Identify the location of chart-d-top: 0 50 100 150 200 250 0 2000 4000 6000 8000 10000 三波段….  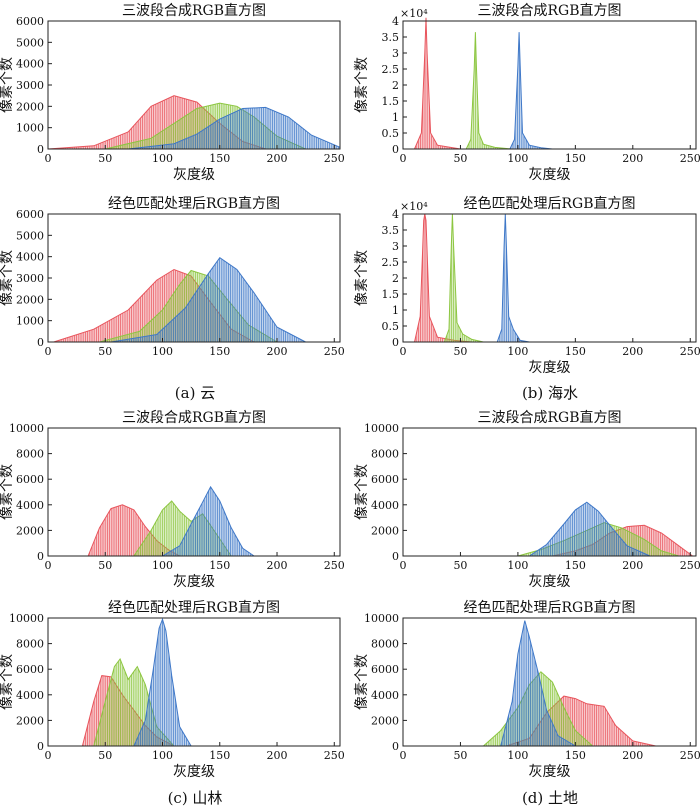
(527, 499).